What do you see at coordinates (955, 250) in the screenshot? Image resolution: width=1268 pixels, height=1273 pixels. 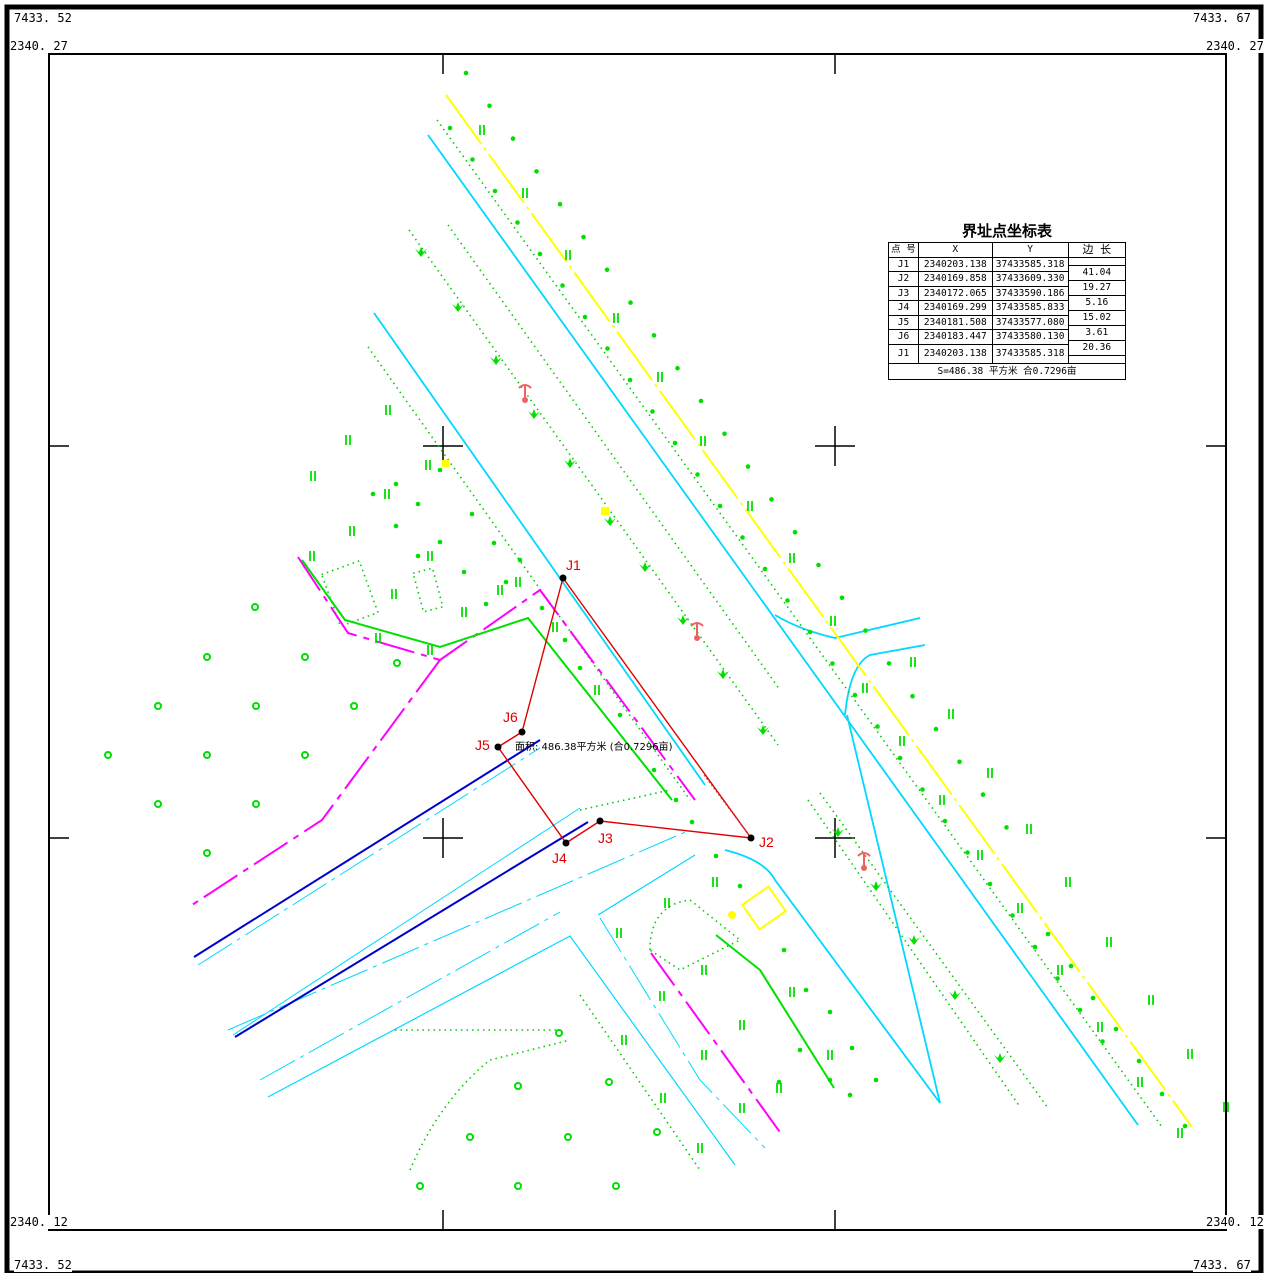 I see `header-x: X` at bounding box center [955, 250].